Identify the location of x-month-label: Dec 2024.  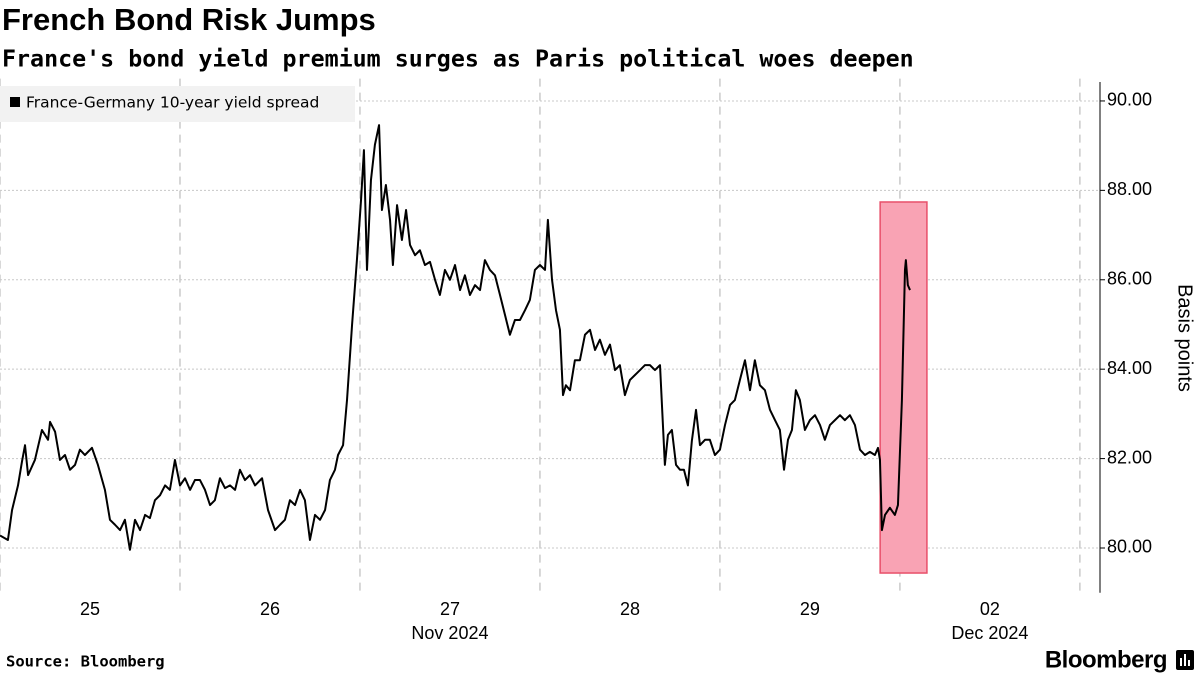
(989, 633).